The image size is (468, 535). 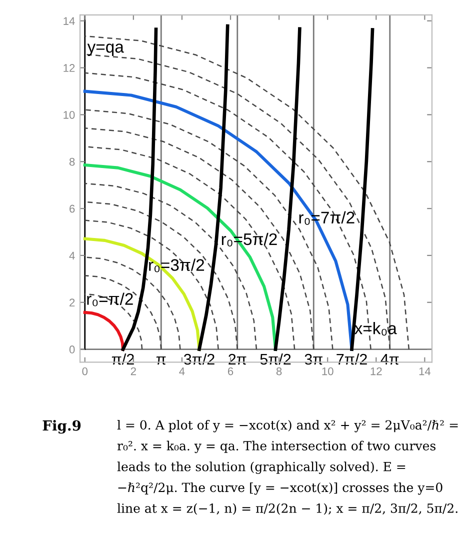 What do you see at coordinates (351, 359) in the screenshot?
I see `x2-tick-label: 7π/2` at bounding box center [351, 359].